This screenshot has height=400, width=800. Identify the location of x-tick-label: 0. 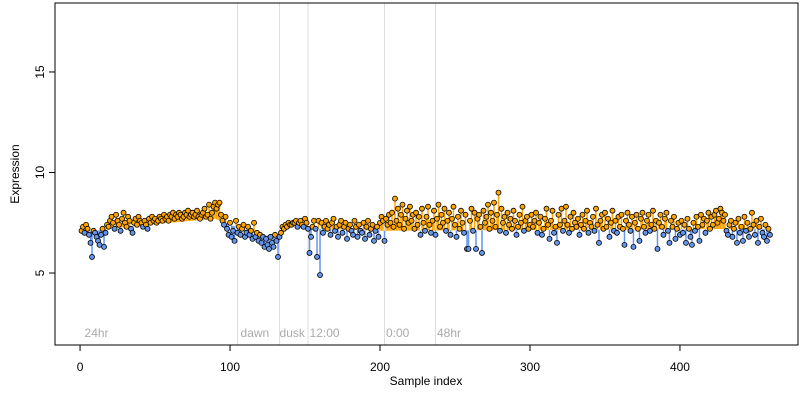
(80, 367).